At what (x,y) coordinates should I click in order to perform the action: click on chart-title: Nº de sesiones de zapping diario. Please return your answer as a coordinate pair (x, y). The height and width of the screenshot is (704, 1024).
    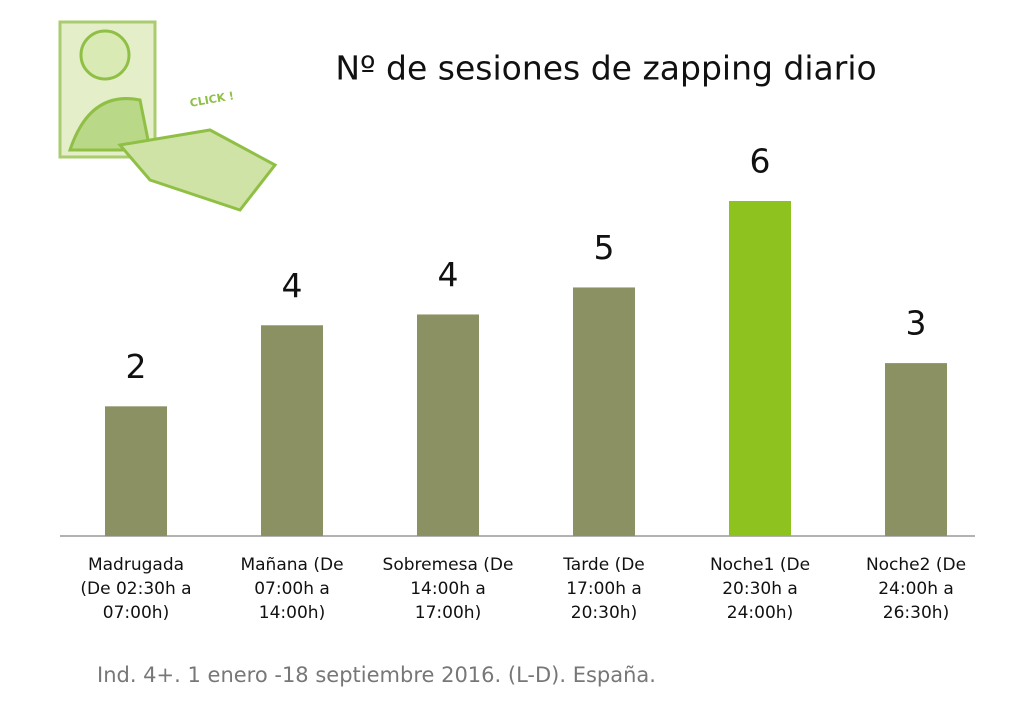
    Looking at the image, I should click on (605, 68).